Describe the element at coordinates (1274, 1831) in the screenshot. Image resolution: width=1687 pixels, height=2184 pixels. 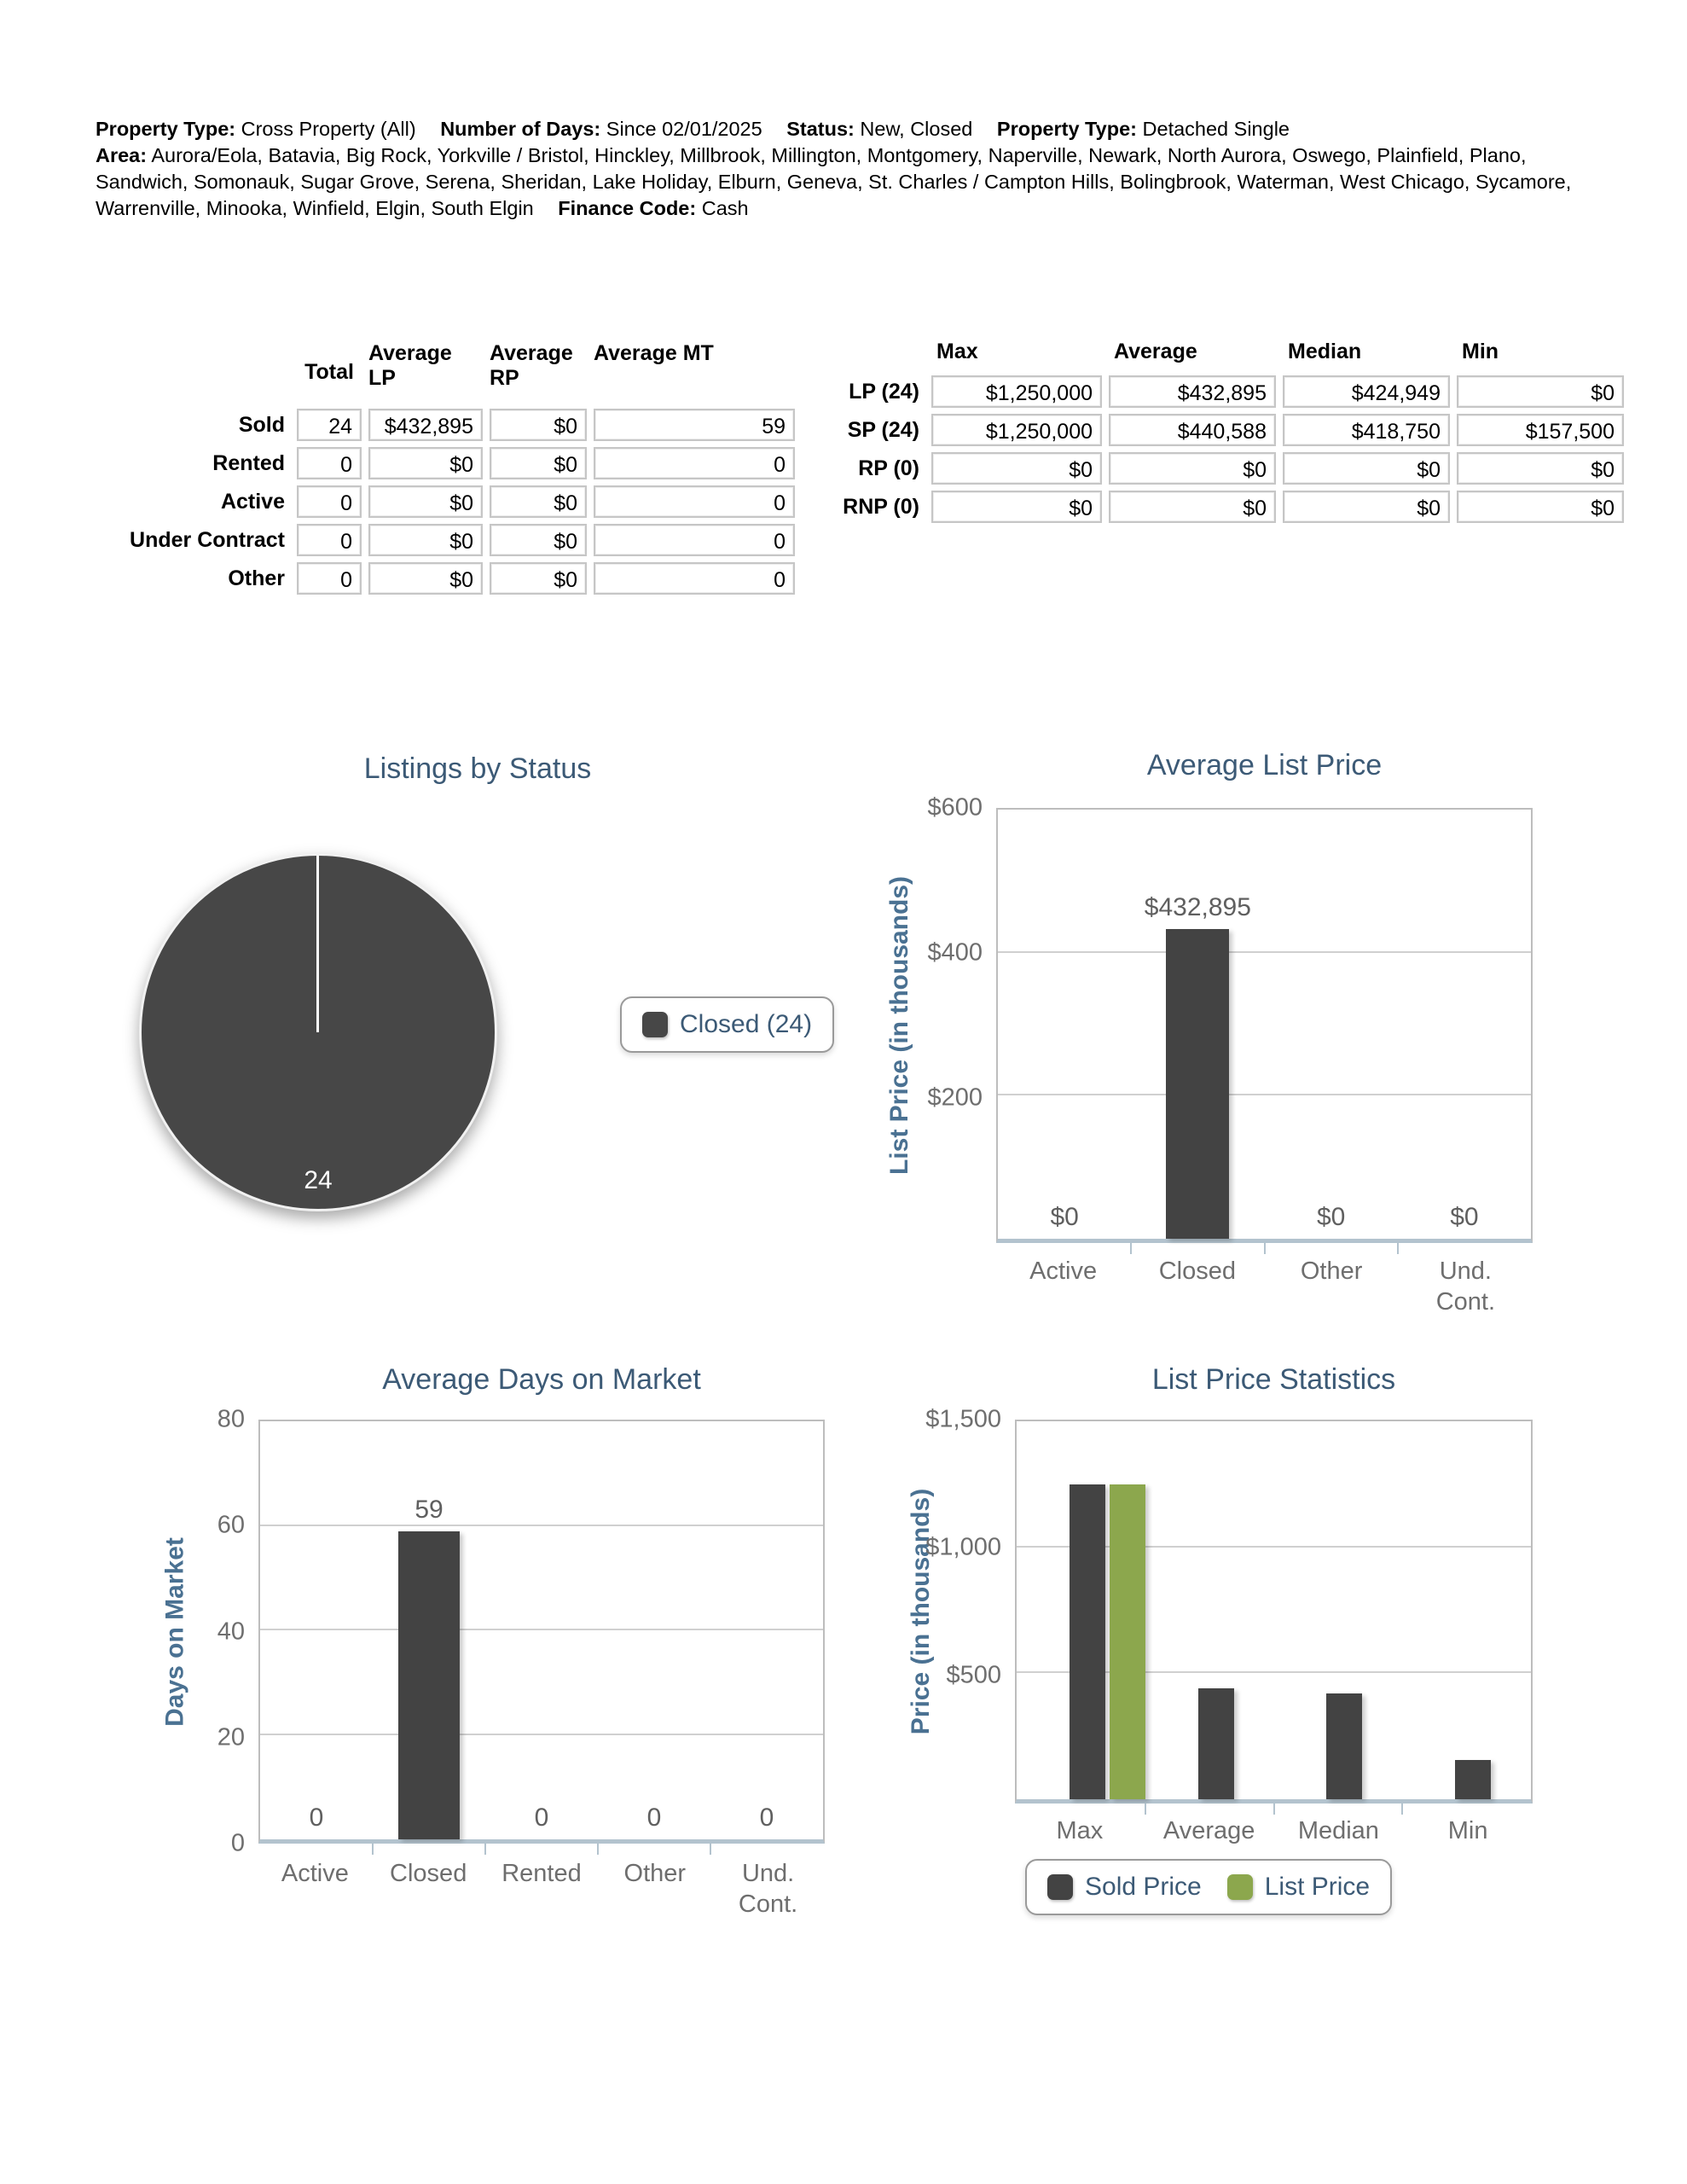
I see `x-axis-labels: Max Average Median Min` at that location.